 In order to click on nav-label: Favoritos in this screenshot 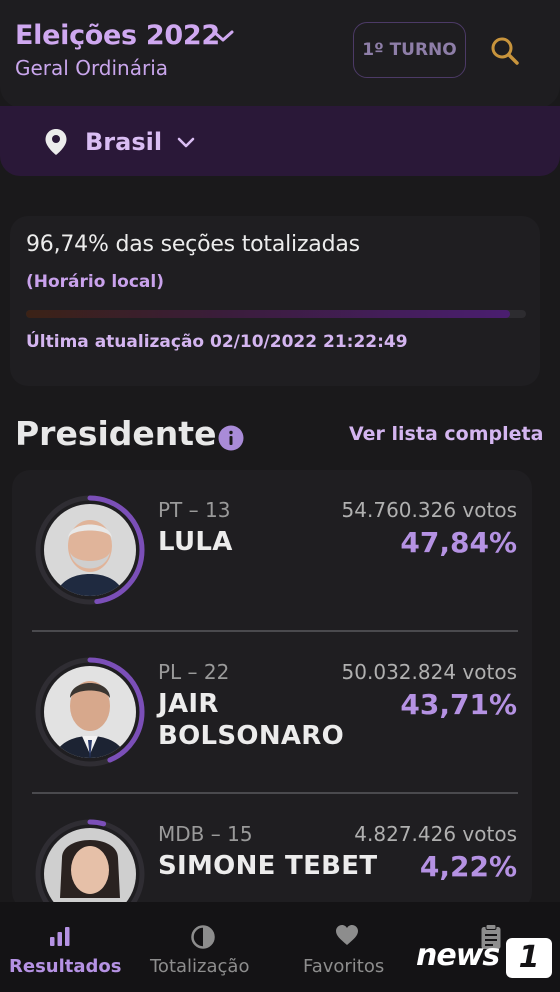, I will do `click(344, 966)`.